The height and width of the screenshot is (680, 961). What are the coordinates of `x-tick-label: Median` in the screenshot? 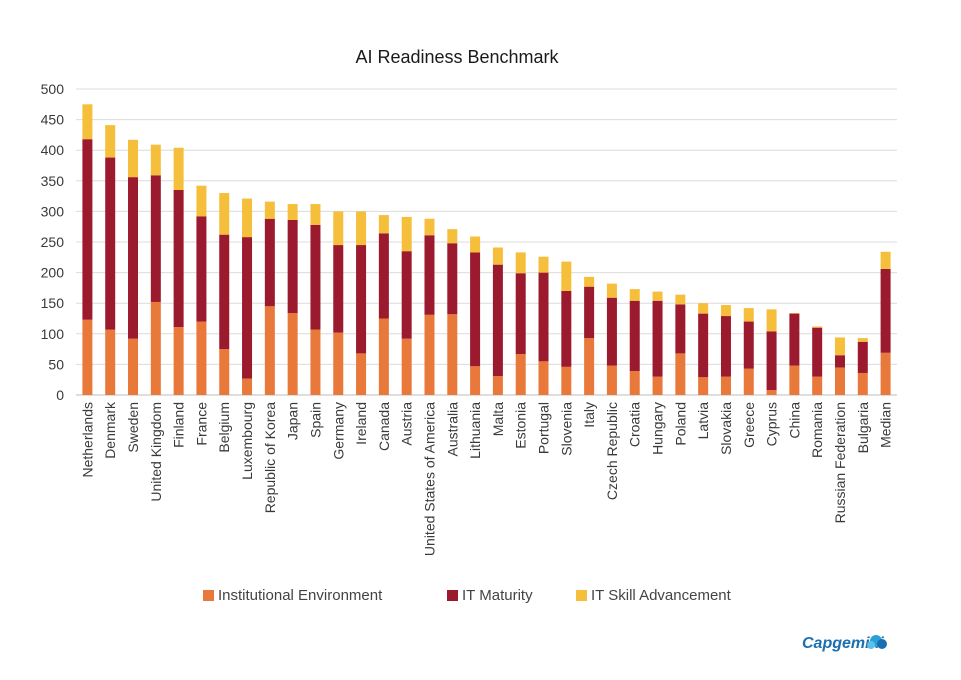 It's located at (886, 425).